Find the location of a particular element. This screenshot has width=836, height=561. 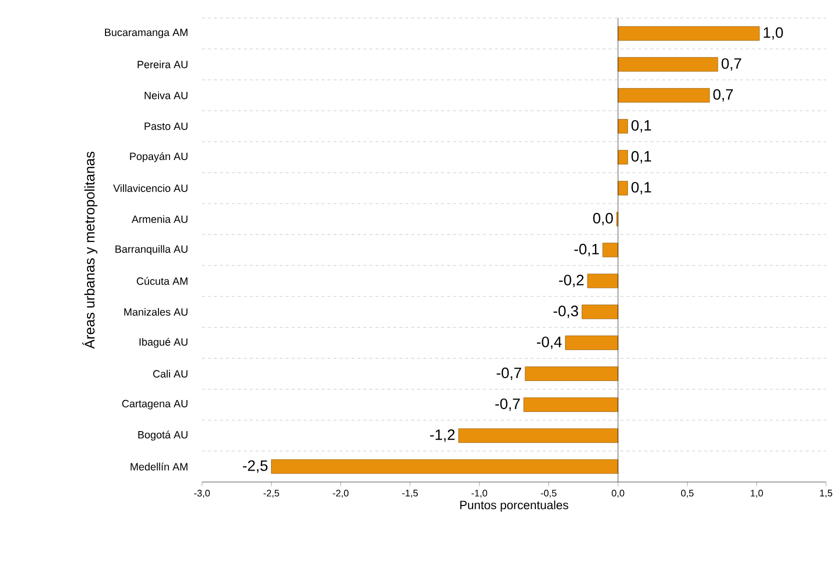

x-tick-label: 0,0 is located at coordinates (618, 494).